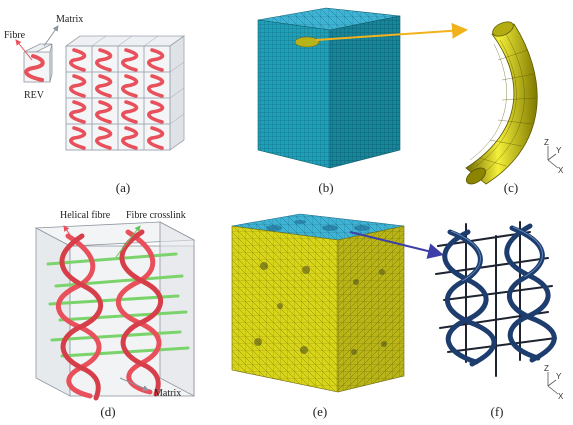 This screenshot has width=573, height=425. What do you see at coordinates (51, 36) in the screenshot?
I see `matrix-pointer` at bounding box center [51, 36].